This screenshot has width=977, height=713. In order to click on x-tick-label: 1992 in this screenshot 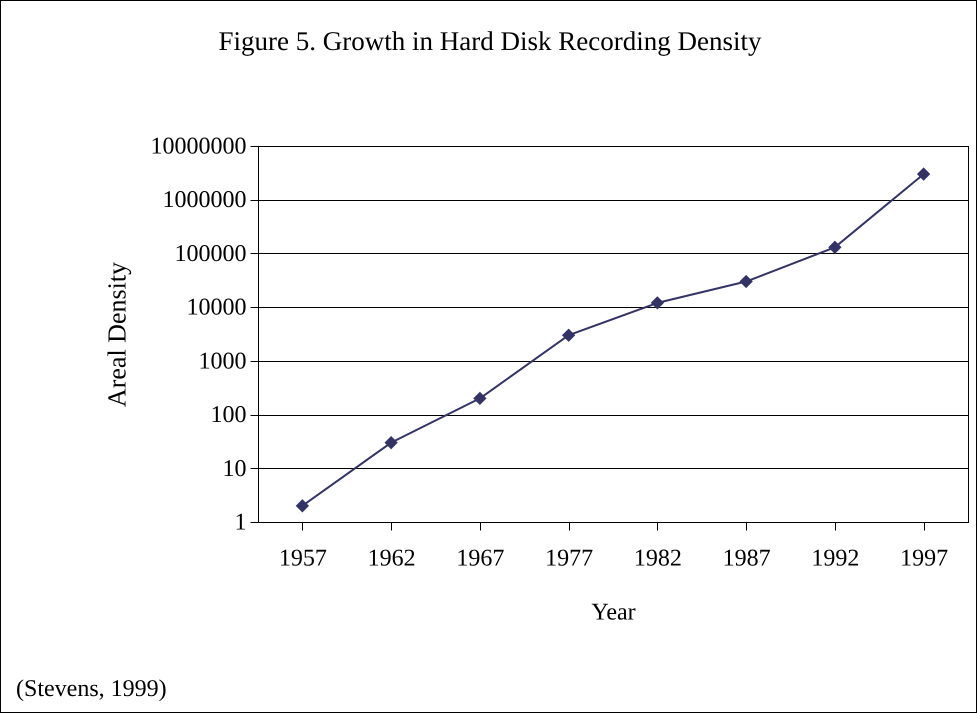, I will do `click(835, 559)`.